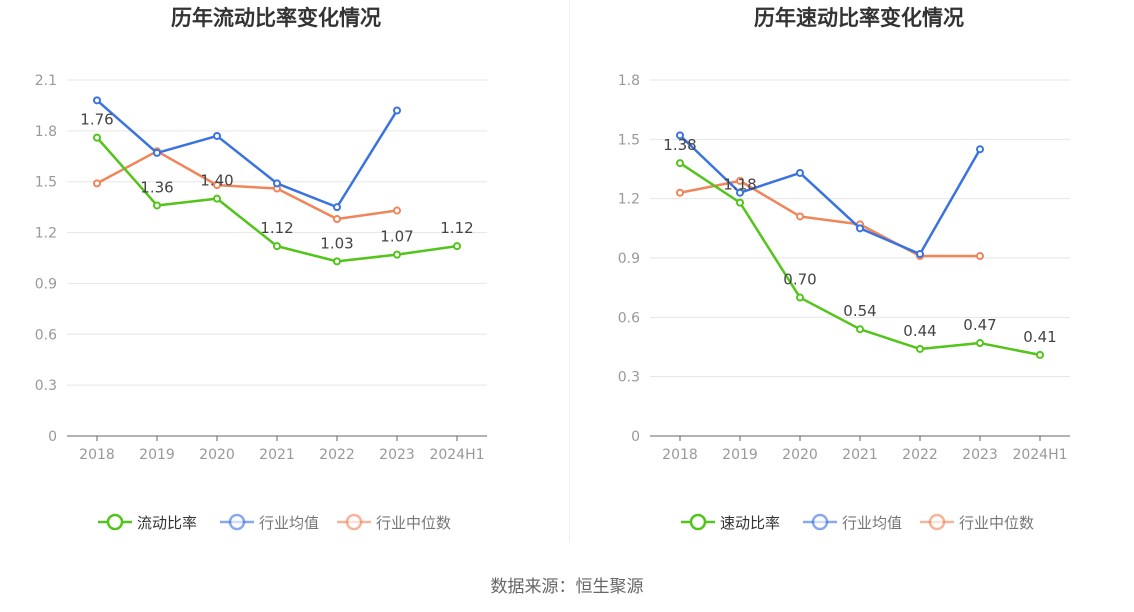  I want to click on data-label: 1.18, so click(739, 185).